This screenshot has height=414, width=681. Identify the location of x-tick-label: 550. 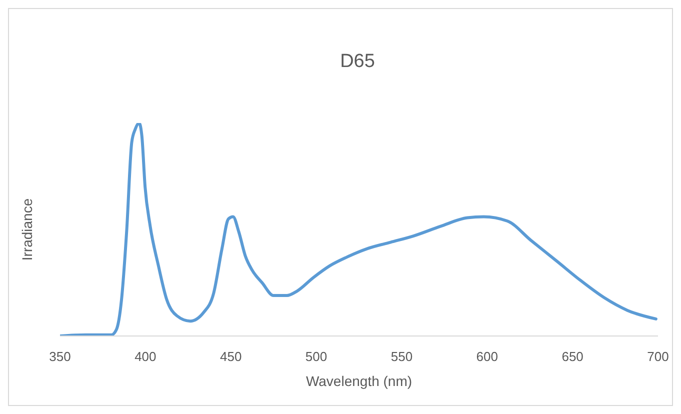
(401, 356).